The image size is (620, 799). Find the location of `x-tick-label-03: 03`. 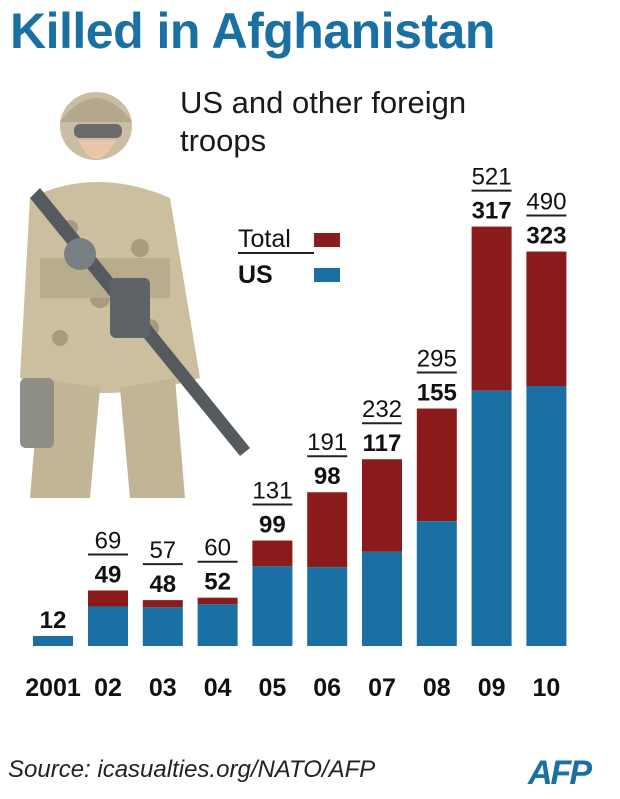

x-tick-label-03: 03 is located at coordinates (163, 688).